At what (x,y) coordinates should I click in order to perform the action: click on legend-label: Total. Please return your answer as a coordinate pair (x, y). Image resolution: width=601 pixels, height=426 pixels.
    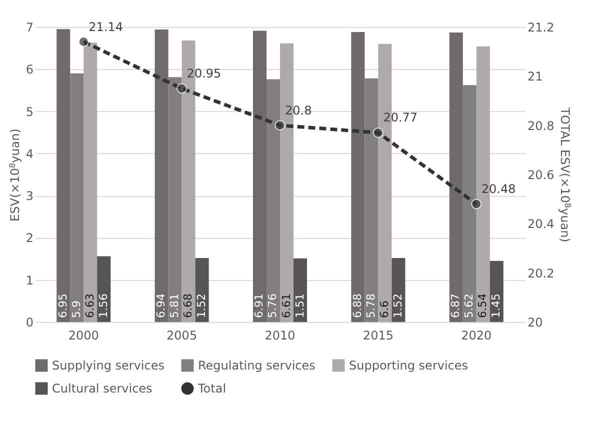
    Looking at the image, I should click on (211, 389).